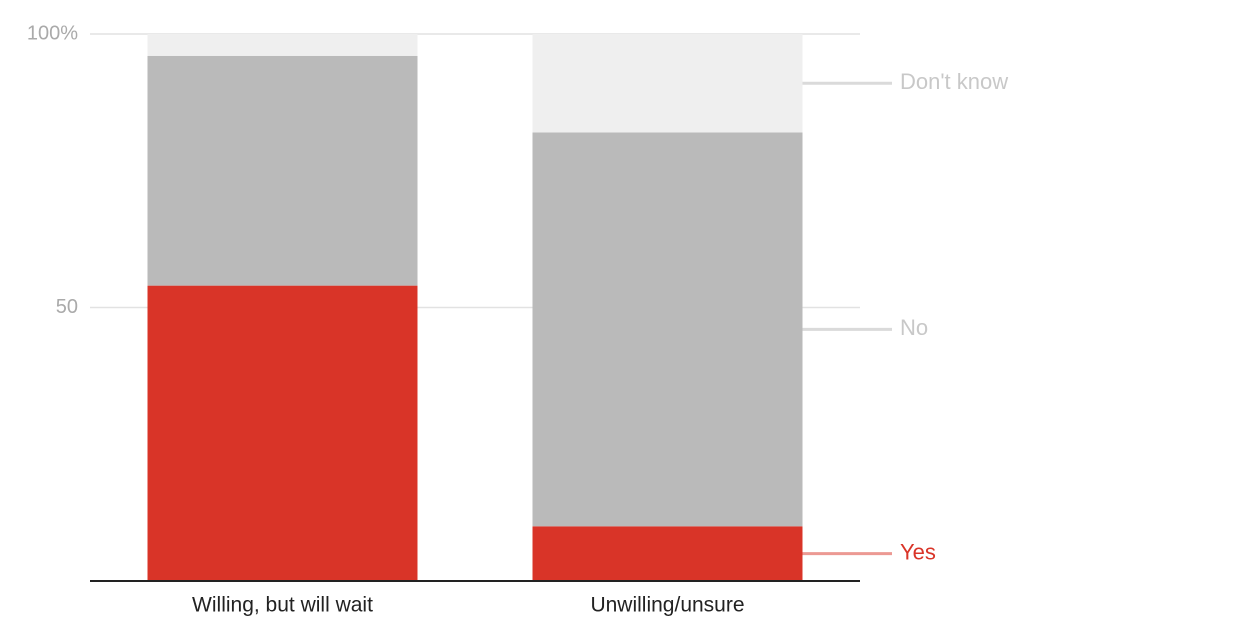 The width and height of the screenshot is (1240, 640). I want to click on legend-label: Yes, so click(918, 551).